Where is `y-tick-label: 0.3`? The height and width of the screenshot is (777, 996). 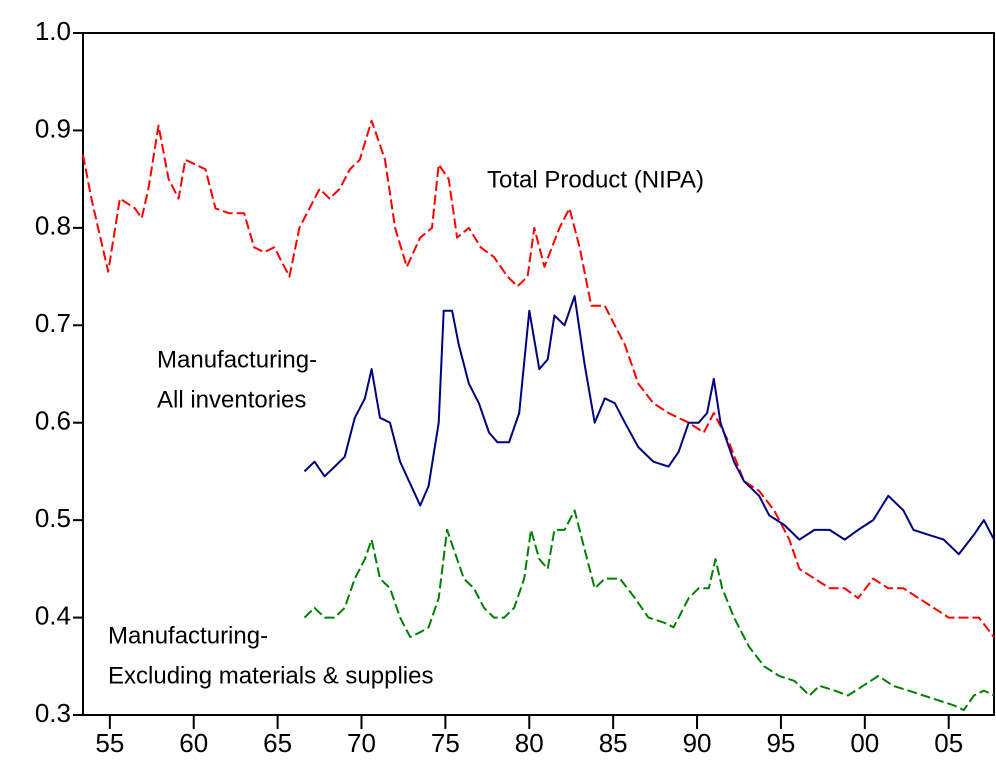
y-tick-label: 0.3 is located at coordinates (53, 713).